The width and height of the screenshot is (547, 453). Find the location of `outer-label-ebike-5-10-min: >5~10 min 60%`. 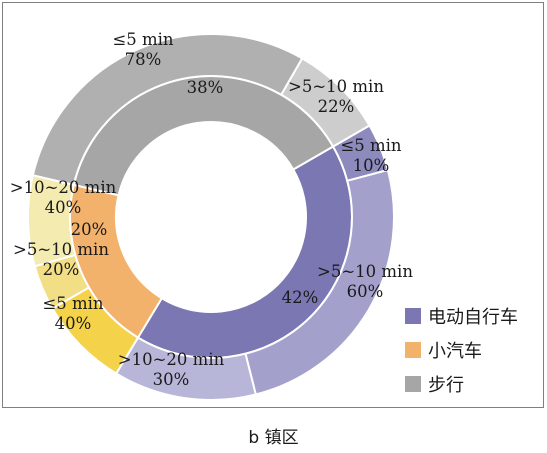

outer-label-ebike-5-10-min: >5~10 min 60% is located at coordinates (365, 281).